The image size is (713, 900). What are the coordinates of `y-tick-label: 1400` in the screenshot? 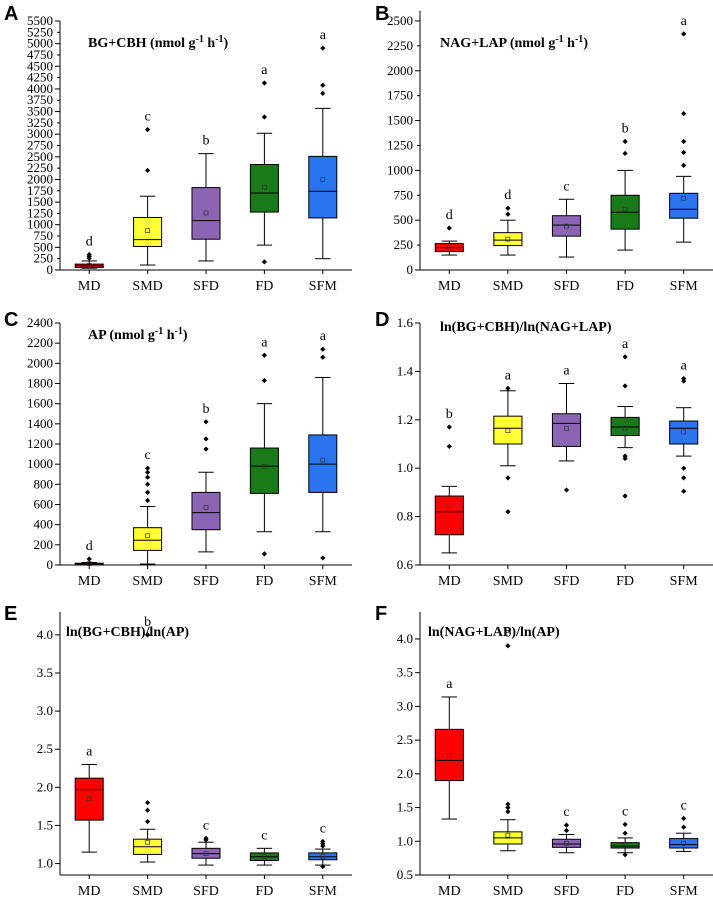 It's located at (40, 423).